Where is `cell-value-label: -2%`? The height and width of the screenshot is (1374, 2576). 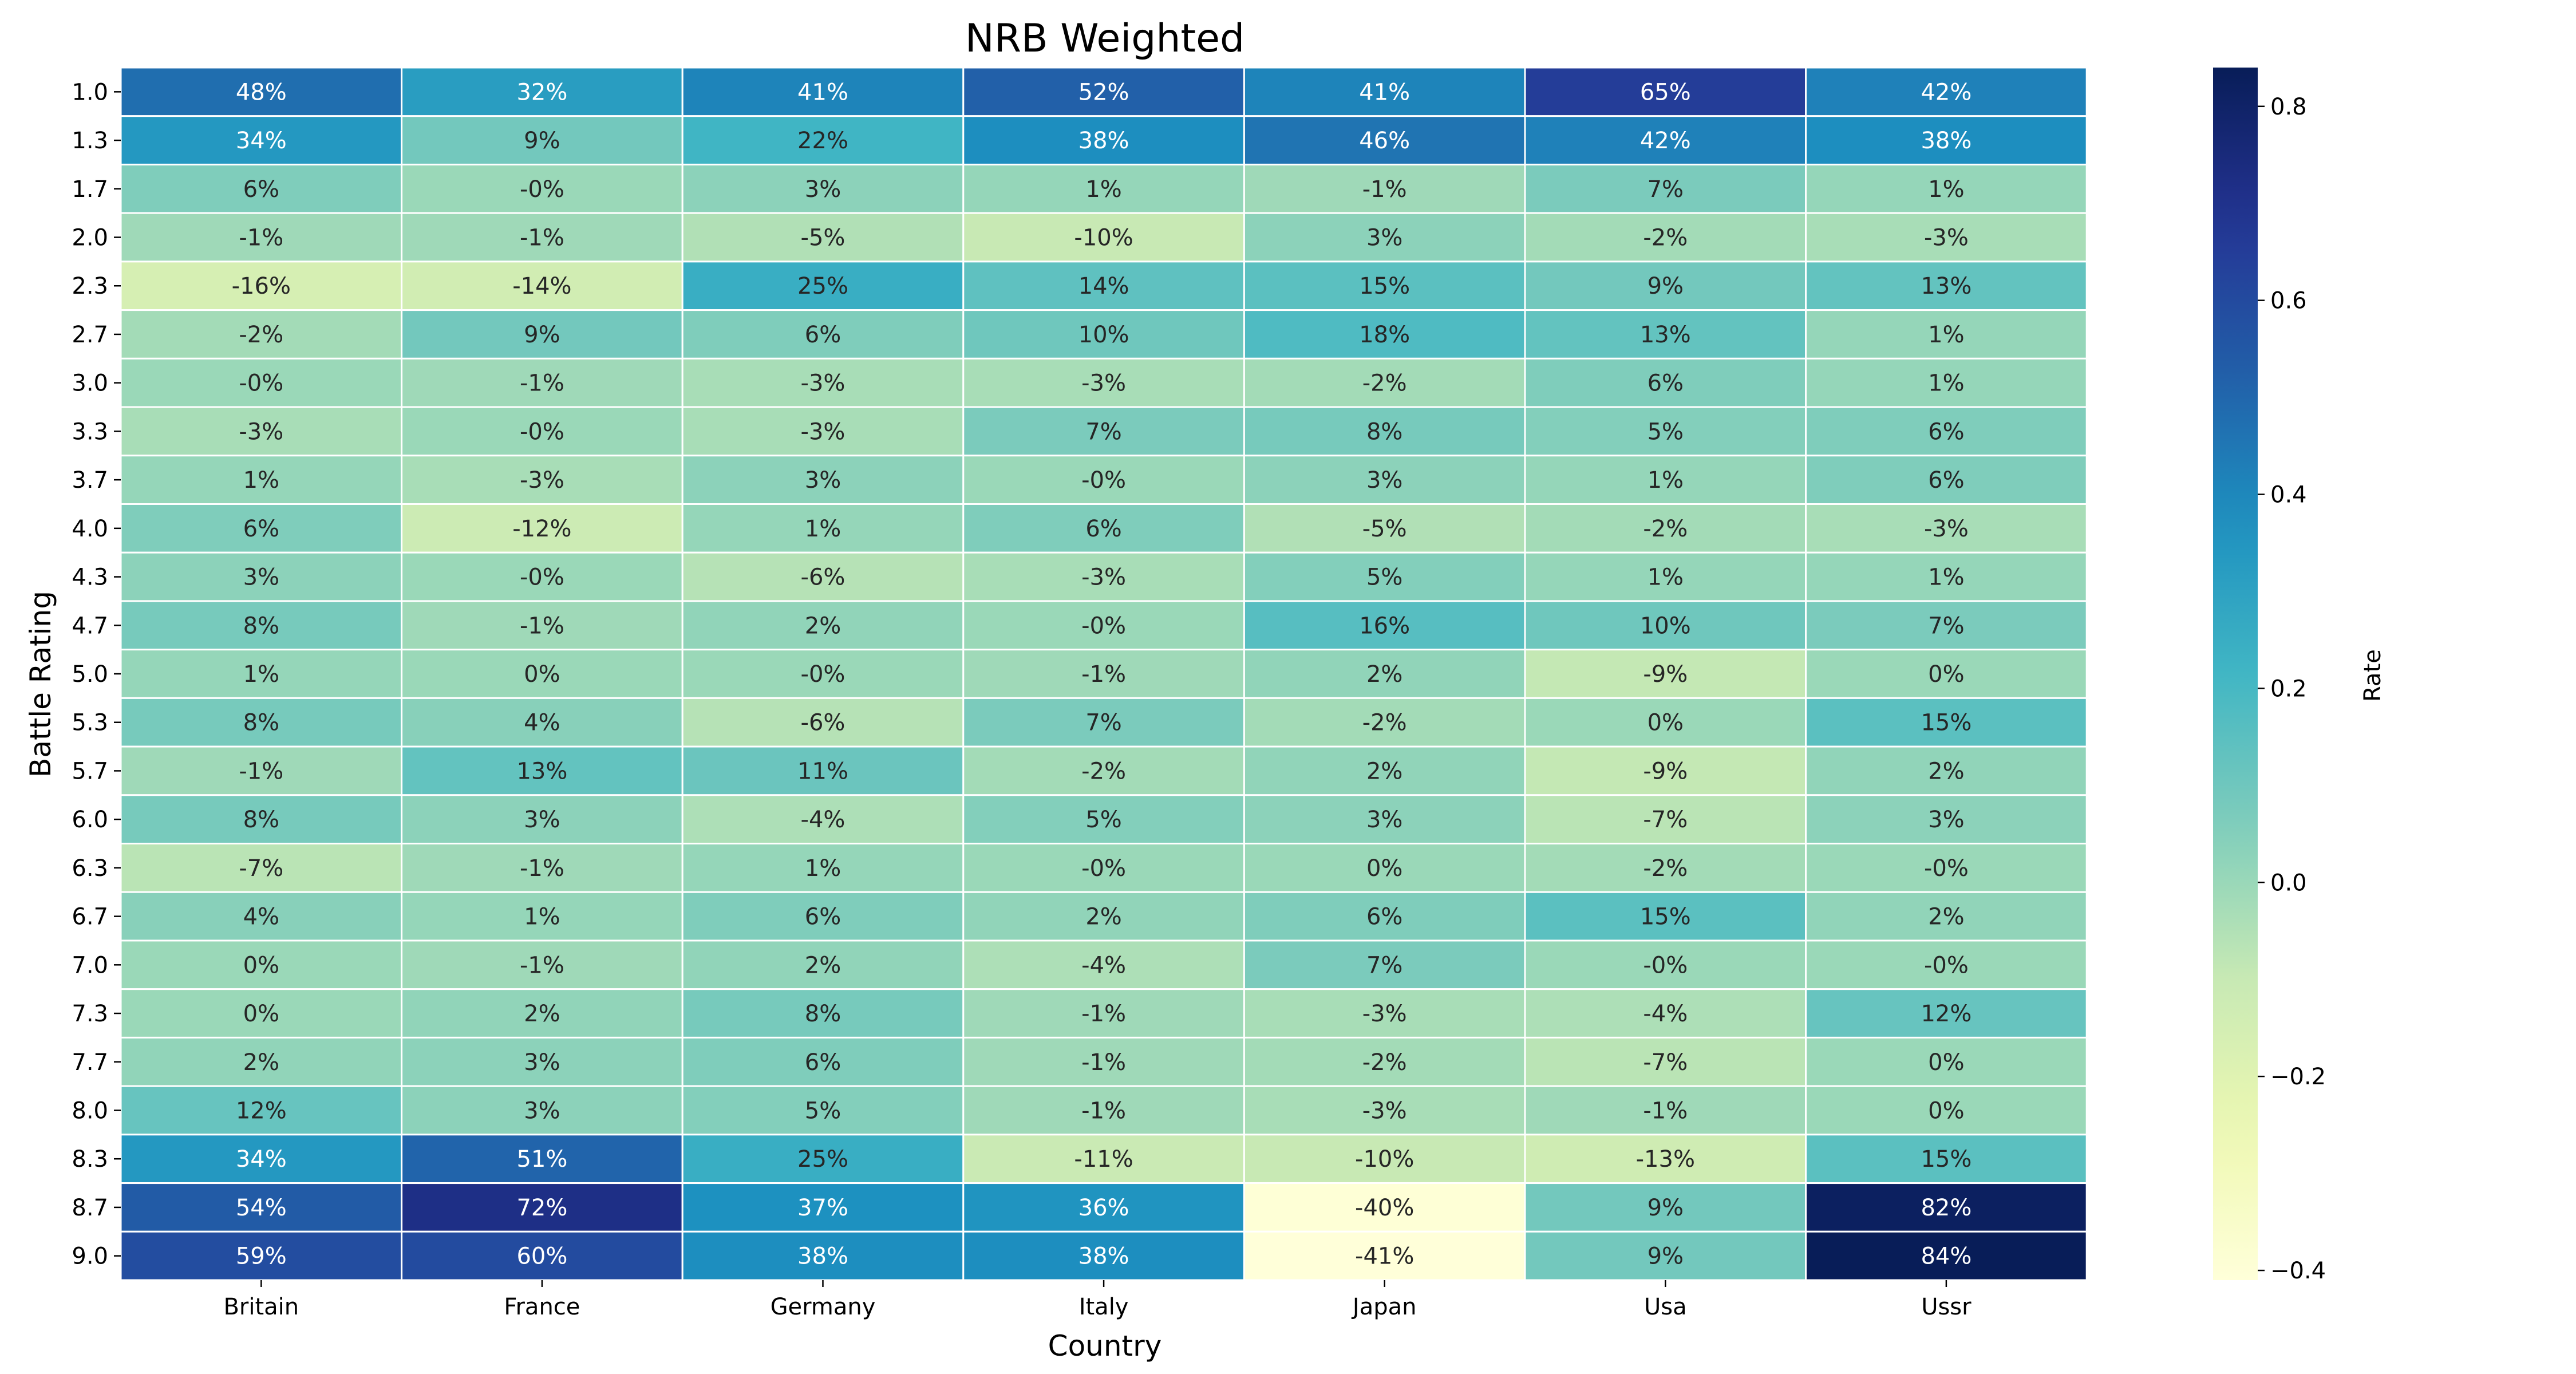
cell-value-label: -2% is located at coordinates (261, 335).